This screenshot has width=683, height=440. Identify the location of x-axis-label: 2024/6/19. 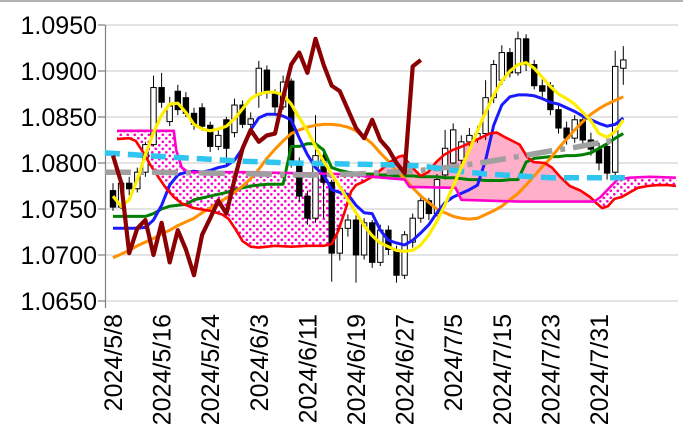
(357, 369).